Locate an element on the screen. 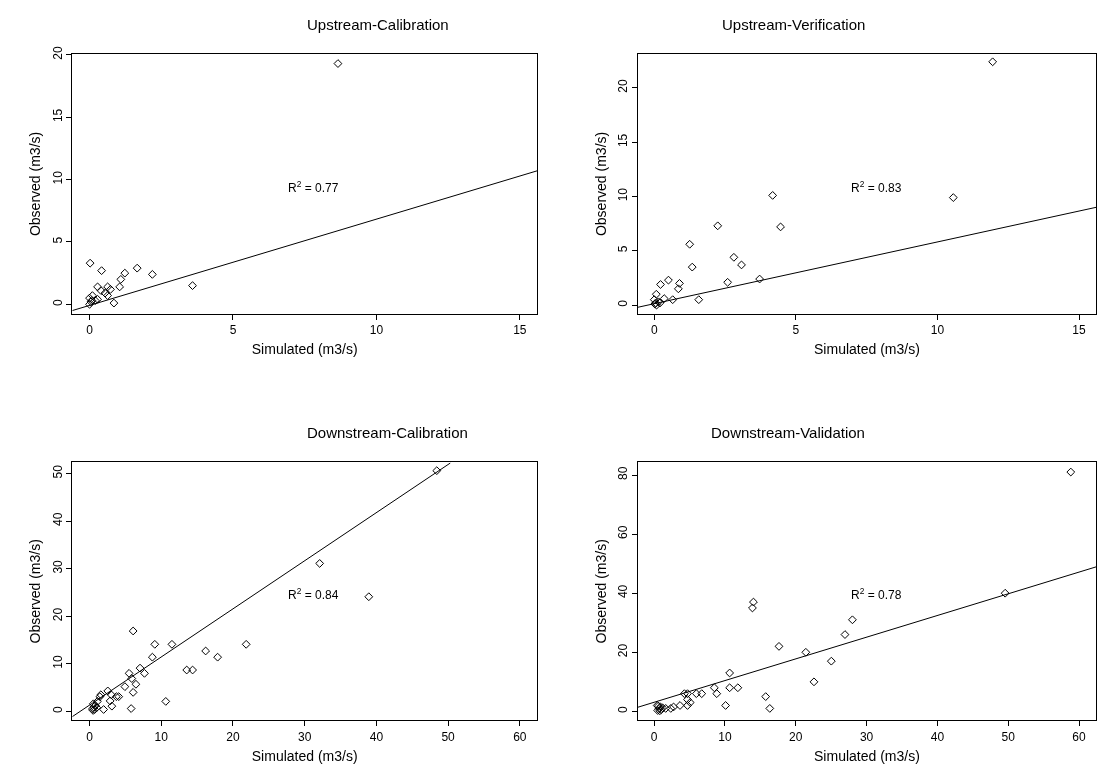 This screenshot has height=778, width=1097. annotation: R$^{2}$ = 0.84 is located at coordinates (313, 594).